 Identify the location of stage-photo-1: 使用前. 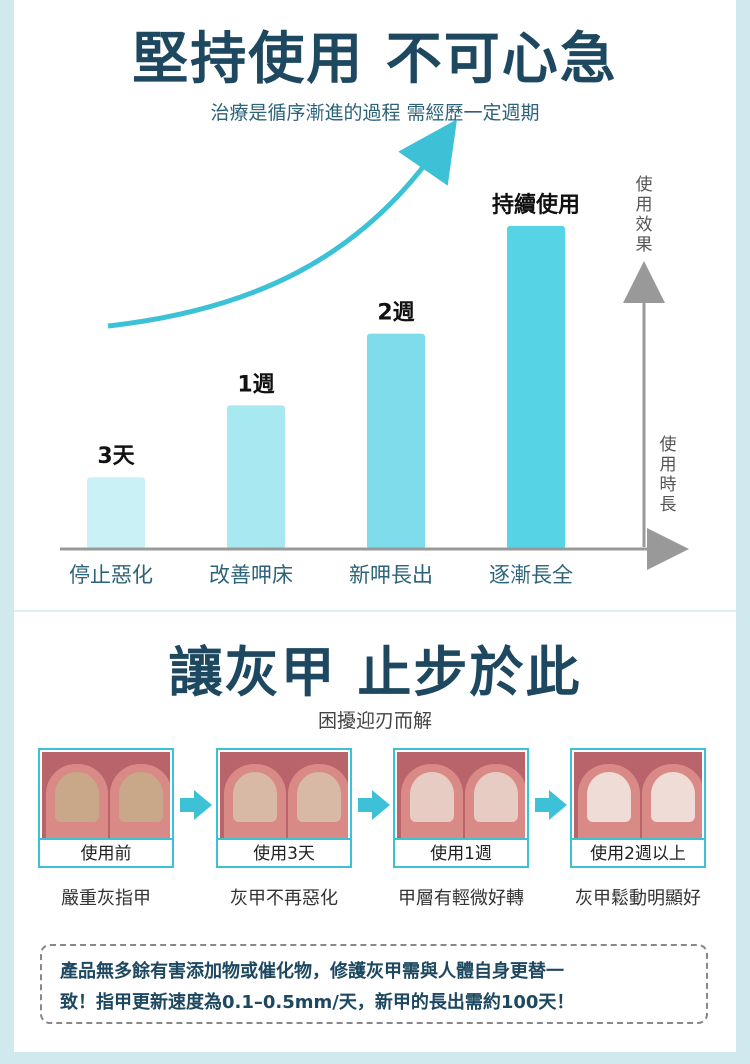
(106, 808).